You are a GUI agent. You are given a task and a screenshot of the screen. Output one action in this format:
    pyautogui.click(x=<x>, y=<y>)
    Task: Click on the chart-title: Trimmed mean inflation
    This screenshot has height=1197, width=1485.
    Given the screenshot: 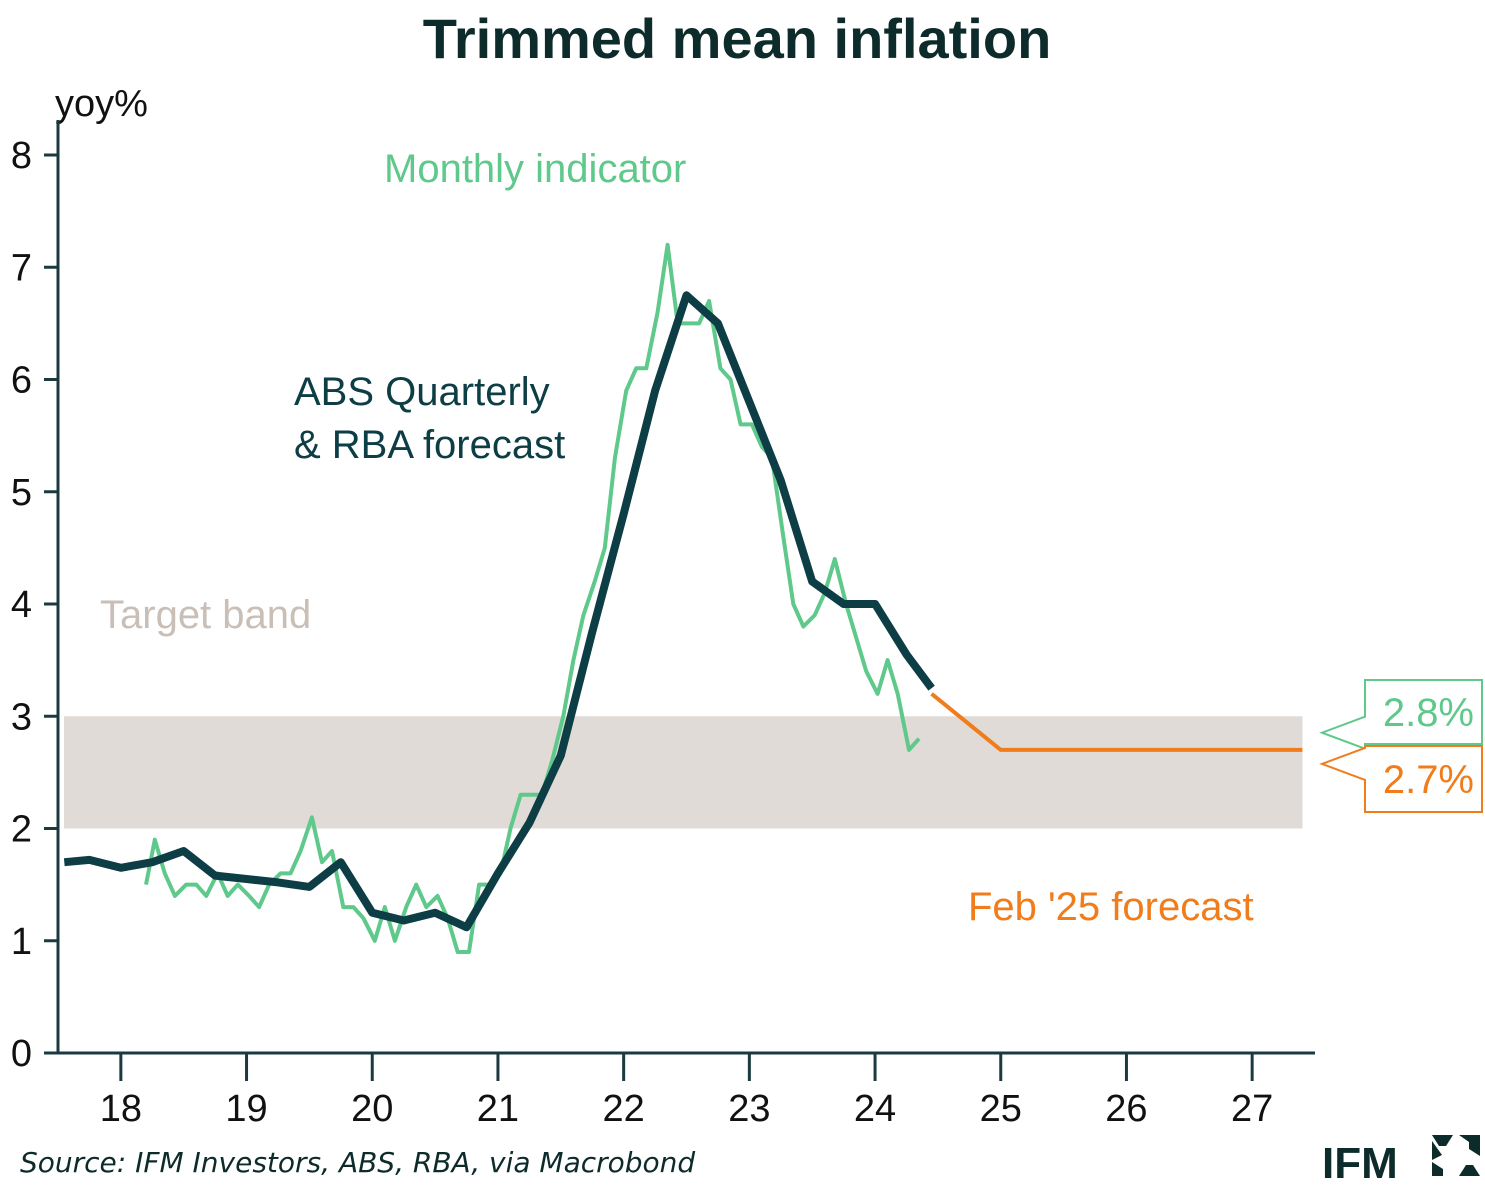 What is the action you would take?
    pyautogui.click(x=737, y=38)
    